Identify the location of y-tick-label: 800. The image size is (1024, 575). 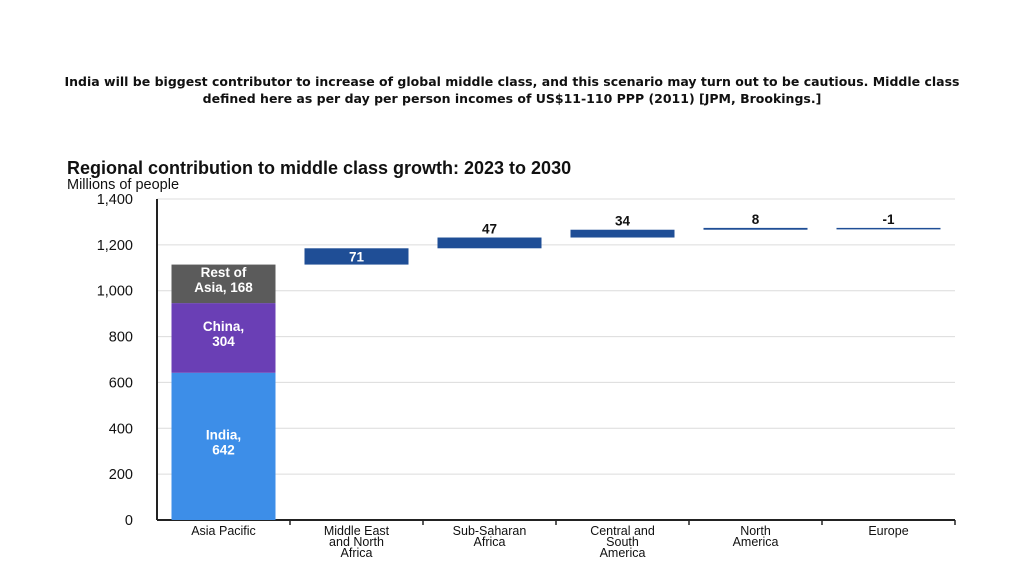
(121, 338).